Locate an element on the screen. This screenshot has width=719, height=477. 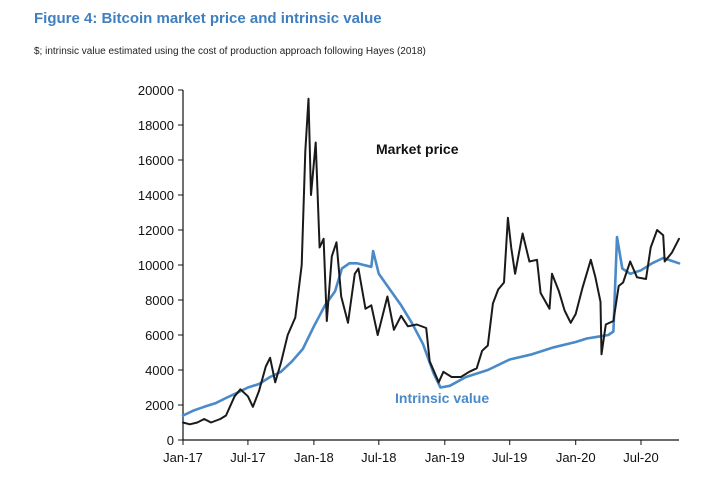
x-tick-label: Jan-18 is located at coordinates (314, 457).